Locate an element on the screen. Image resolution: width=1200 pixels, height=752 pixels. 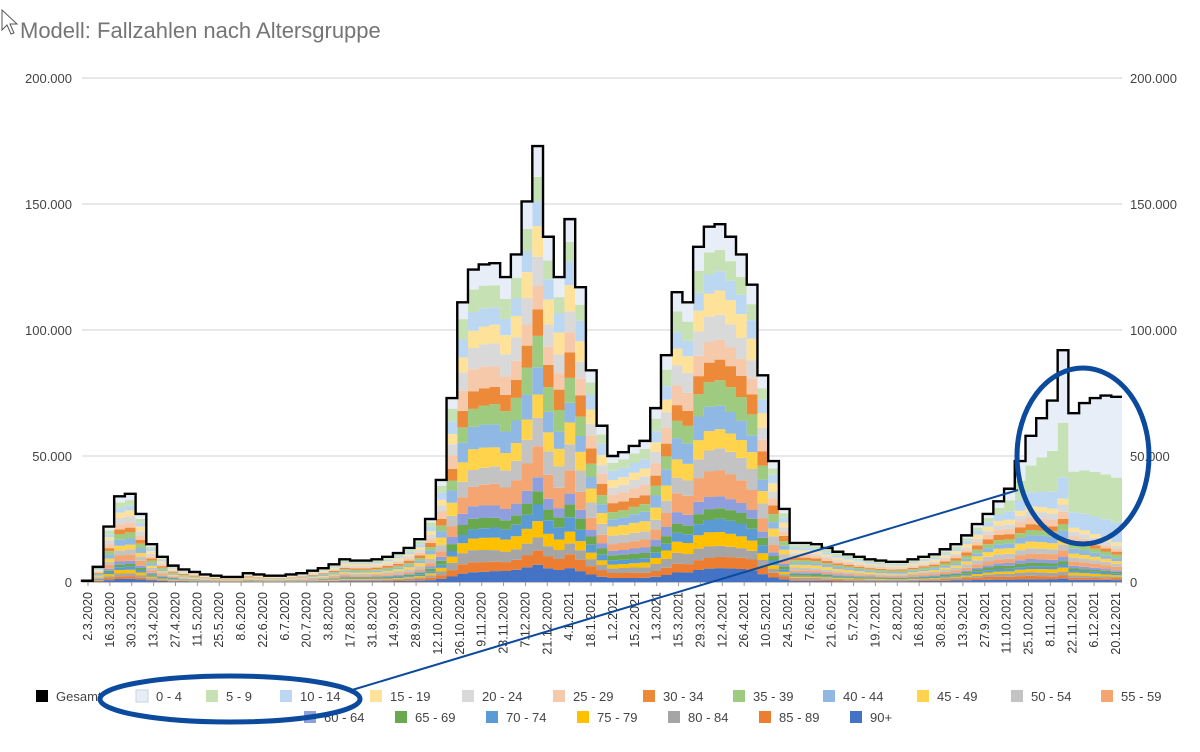
x-tick-label: 30.3.2020 is located at coordinates (132, 620).